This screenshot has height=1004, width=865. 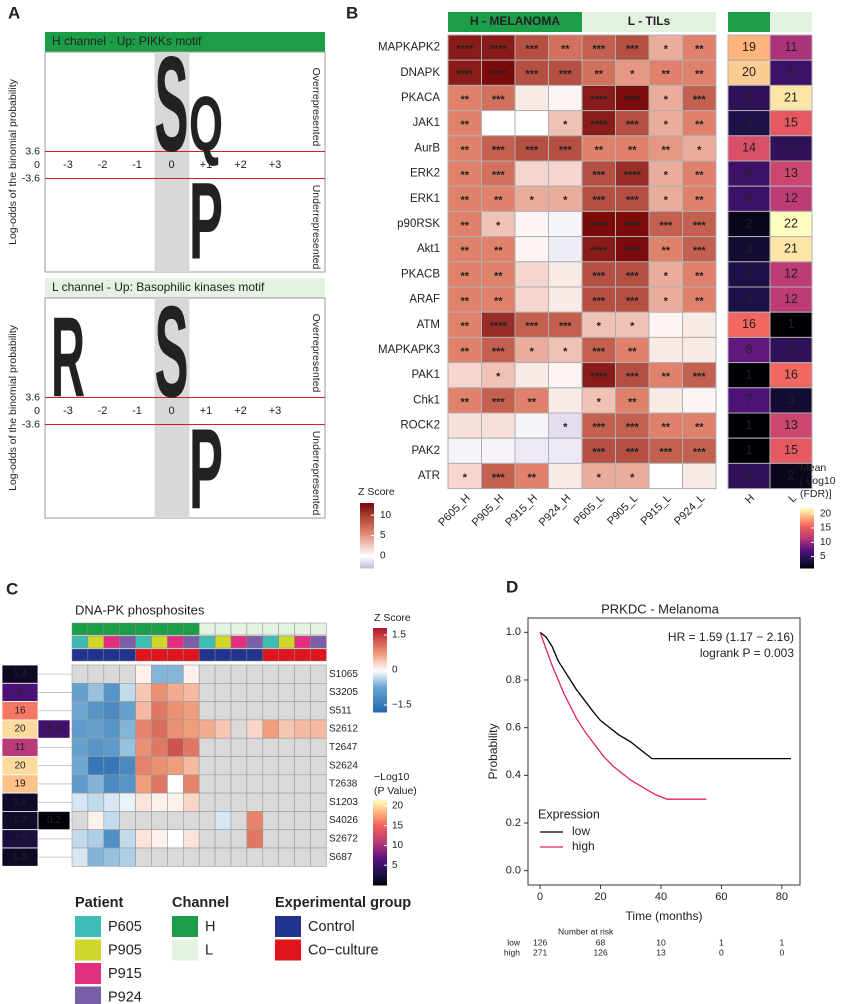 I want to click on legend-title: Patient, so click(x=99, y=903).